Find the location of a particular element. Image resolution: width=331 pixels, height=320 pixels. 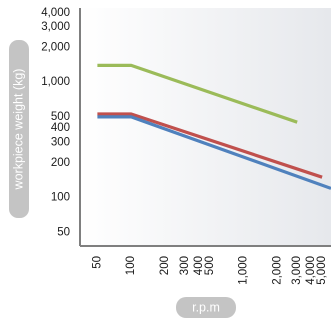

x-tick-label: 200 is located at coordinates (165, 265).